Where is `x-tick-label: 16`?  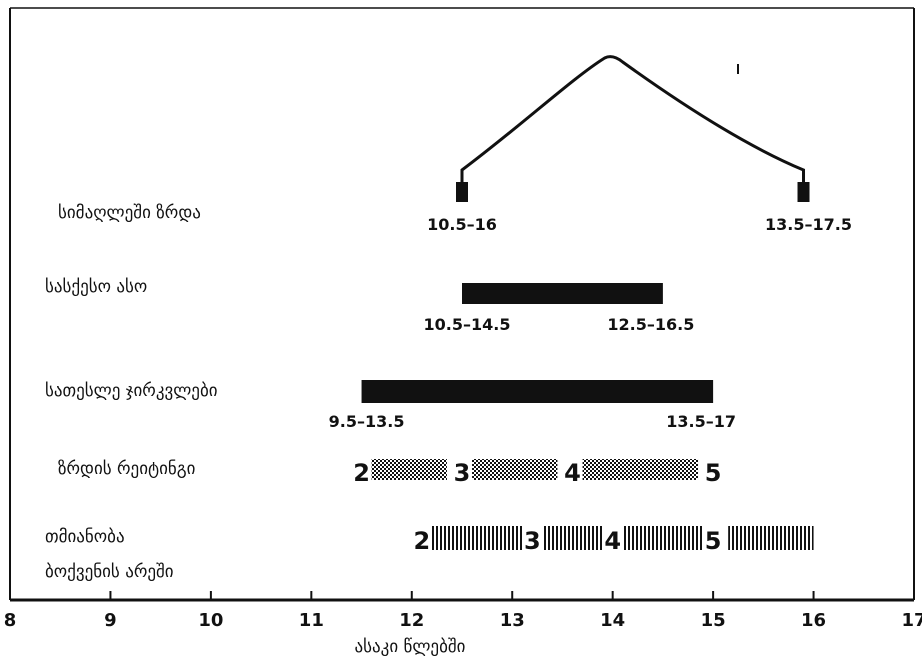 x-tick-label: 16 is located at coordinates (813, 620).